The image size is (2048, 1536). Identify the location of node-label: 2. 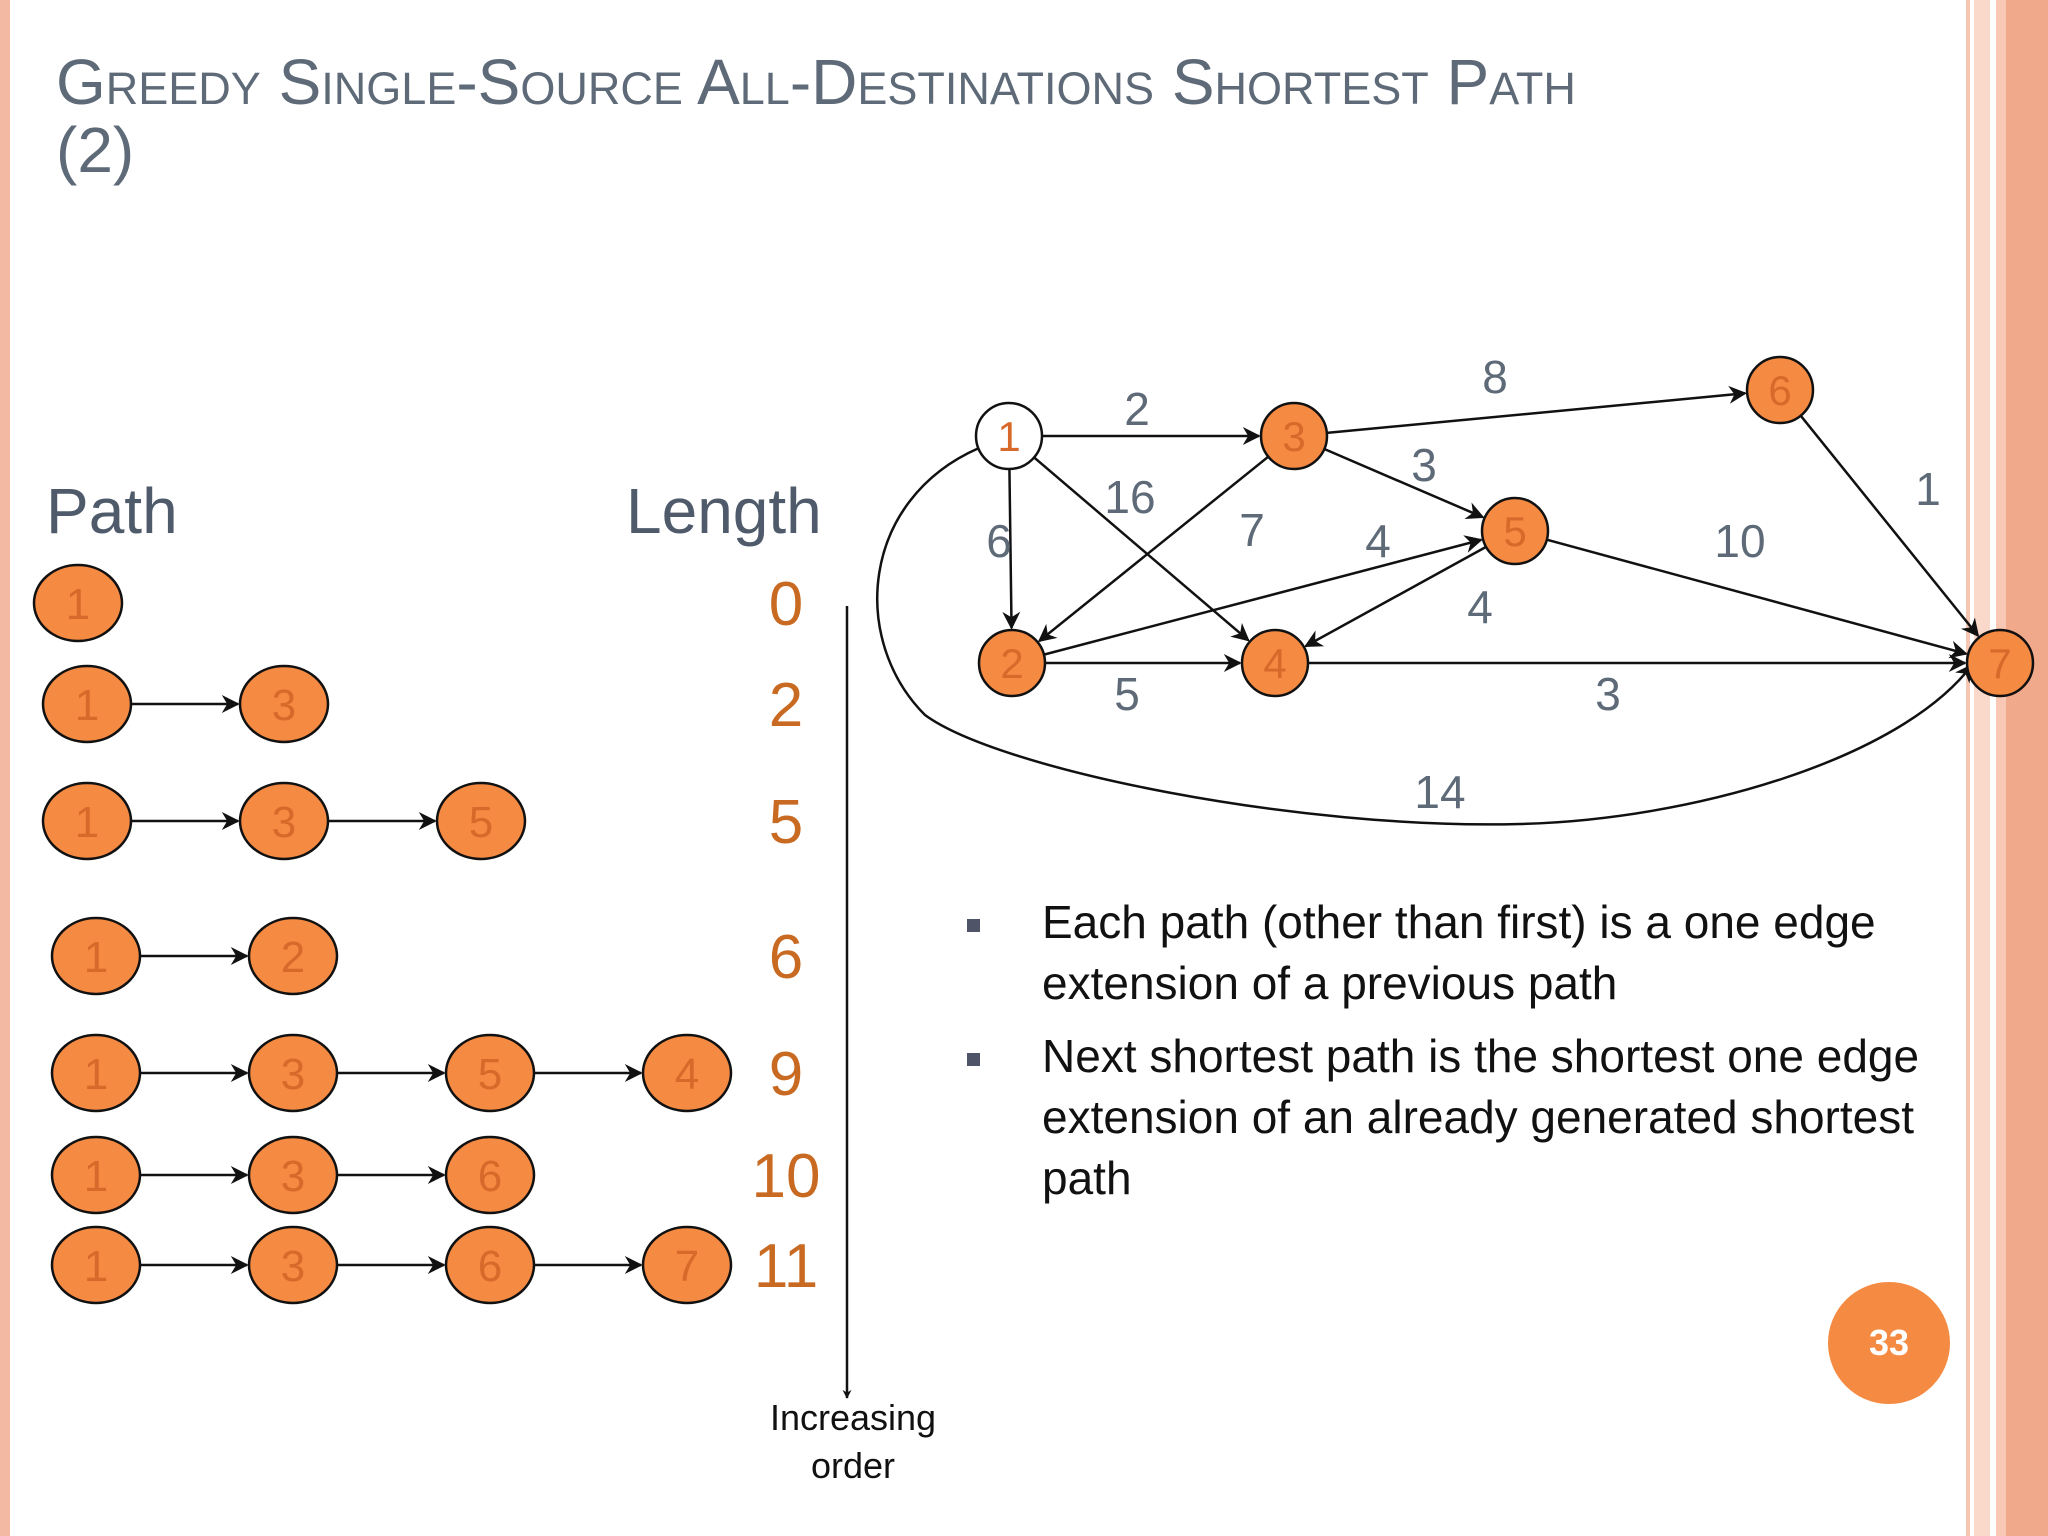
(293, 957).